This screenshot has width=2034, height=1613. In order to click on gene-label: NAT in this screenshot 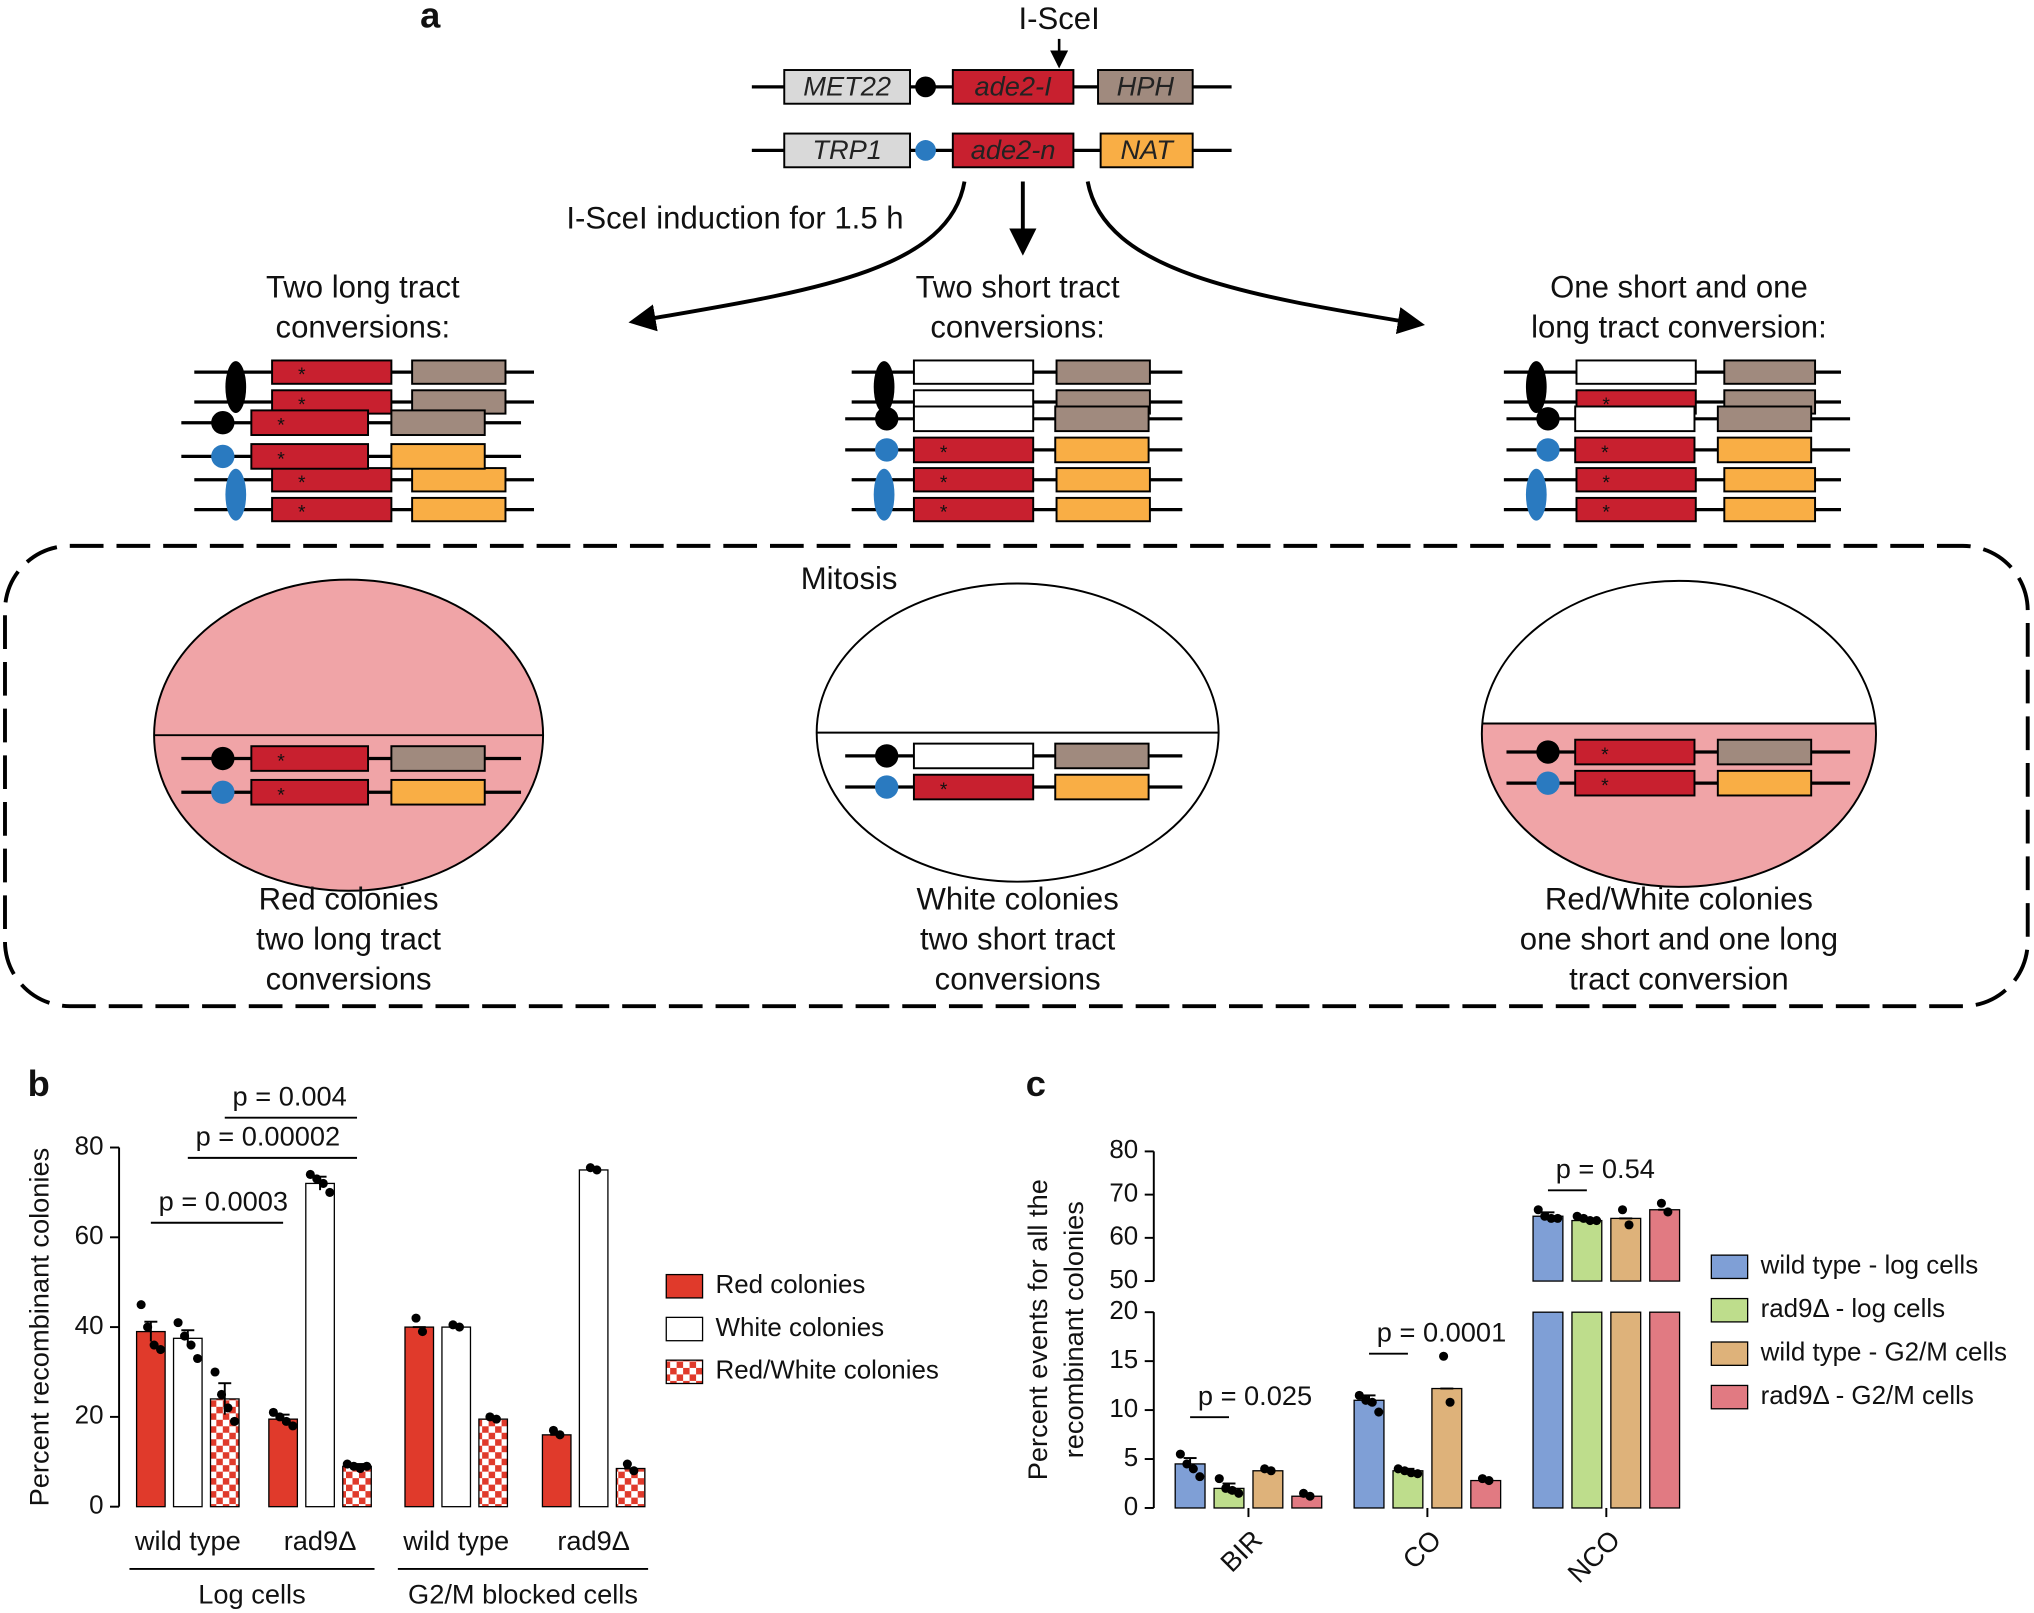, I will do `click(1147, 149)`.